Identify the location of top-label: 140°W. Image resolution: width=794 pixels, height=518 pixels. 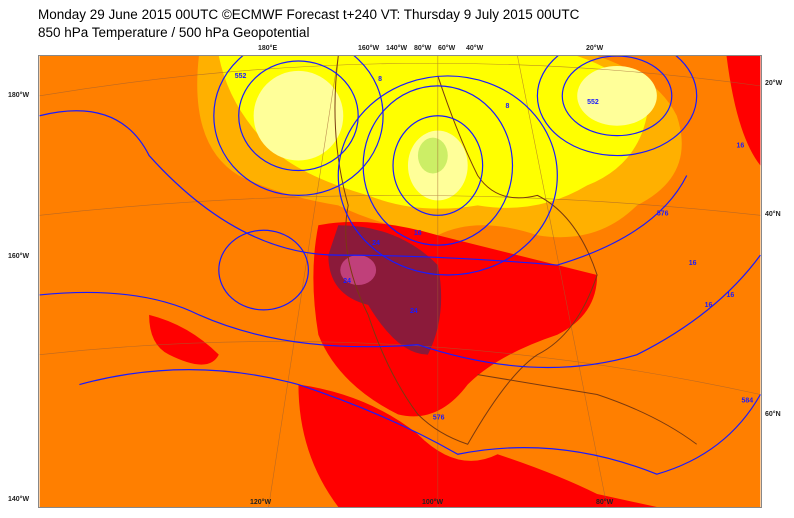
(397, 48).